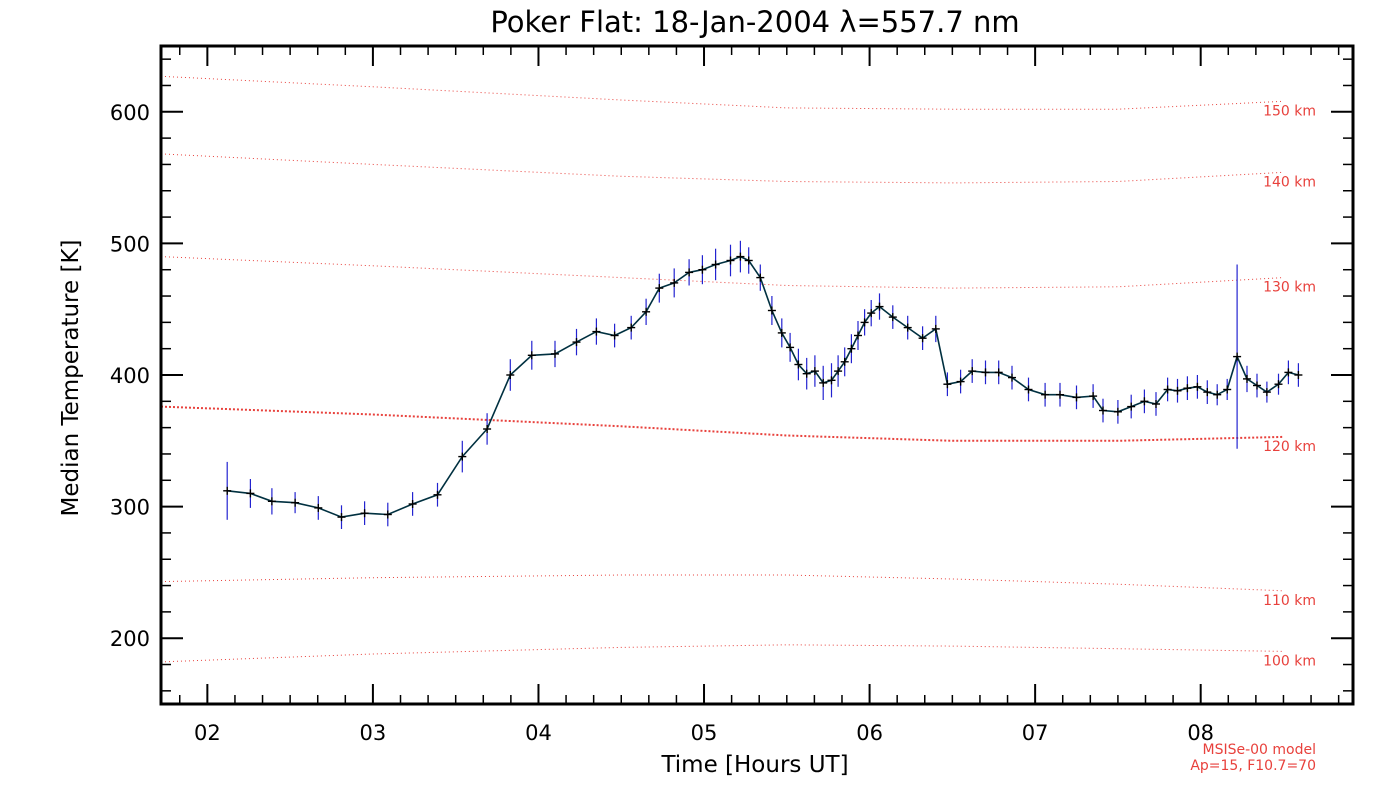 The width and height of the screenshot is (1400, 800). What do you see at coordinates (130, 244) in the screenshot?
I see `y-tick-label: 500` at bounding box center [130, 244].